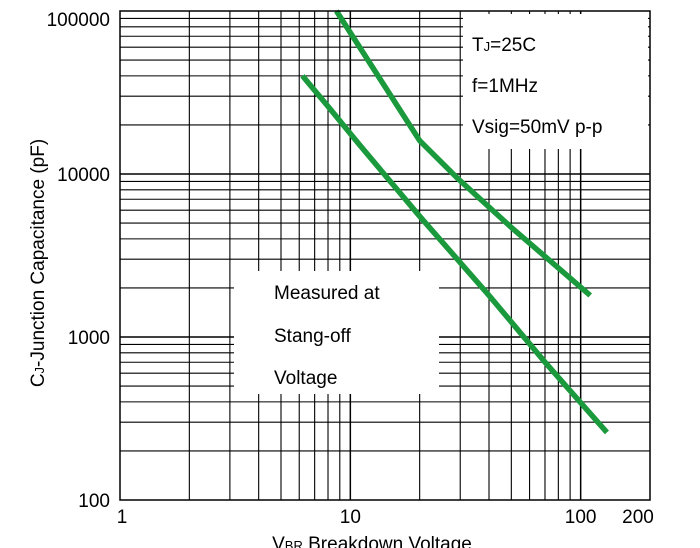 The width and height of the screenshot is (700, 548). I want to click on x-axis-title: VBR Breakdown Voltage, so click(372, 541).